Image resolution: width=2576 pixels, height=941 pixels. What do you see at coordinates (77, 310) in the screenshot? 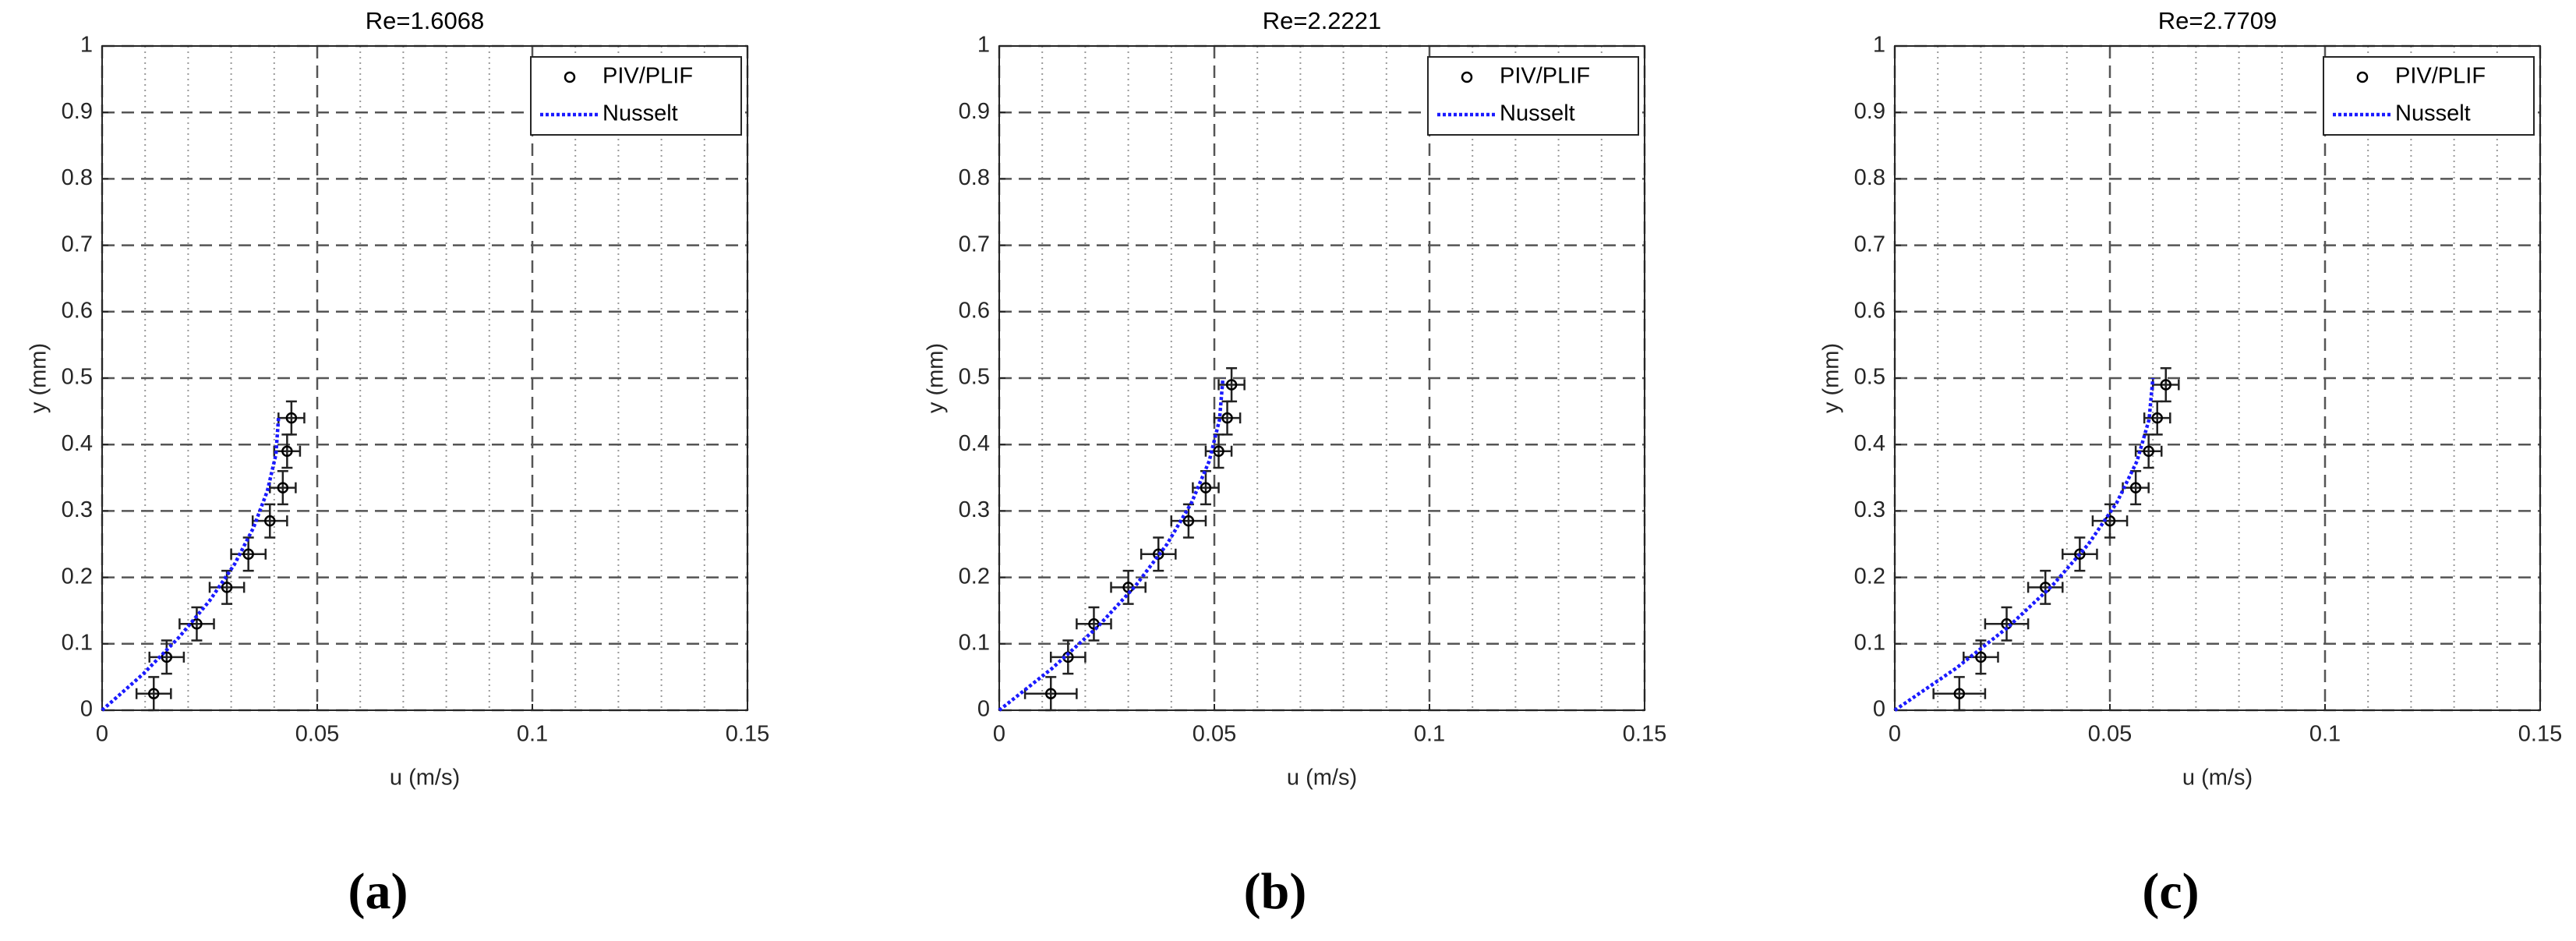
I see `y-tick-label: 0.6` at bounding box center [77, 310].